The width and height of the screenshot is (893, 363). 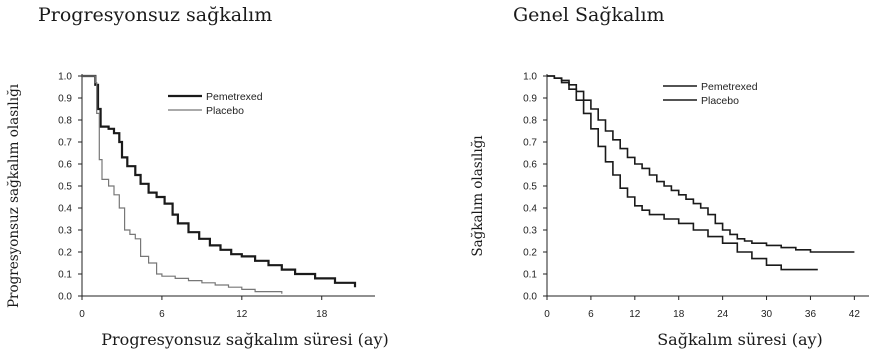 I want to click on chart-title: Progresyonsuz sağkalım, so click(x=155, y=15).